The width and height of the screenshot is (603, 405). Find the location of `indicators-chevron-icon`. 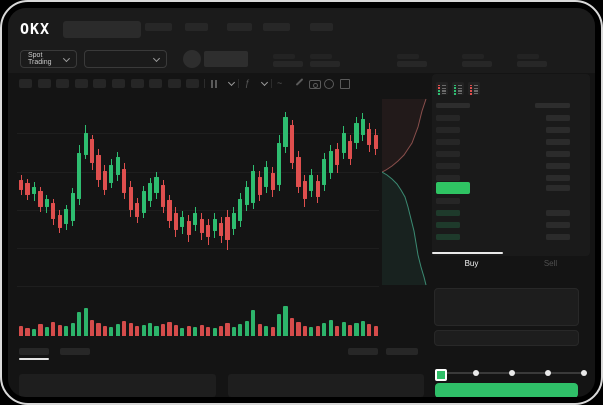

indicators-chevron-icon is located at coordinates (264, 82).